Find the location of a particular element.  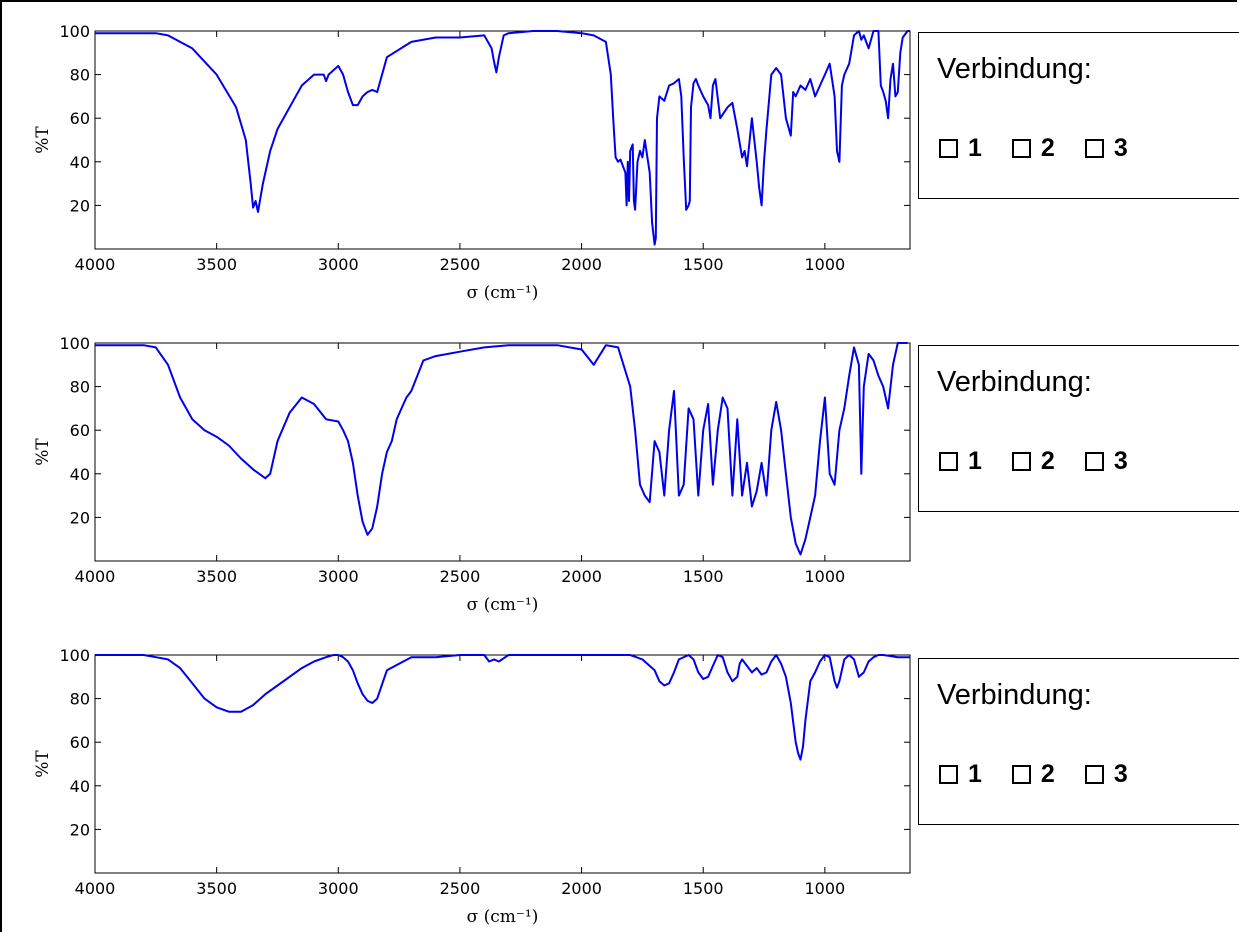

compound-box-2: Verbindung: 1 2 3 is located at coordinates (1078, 428).